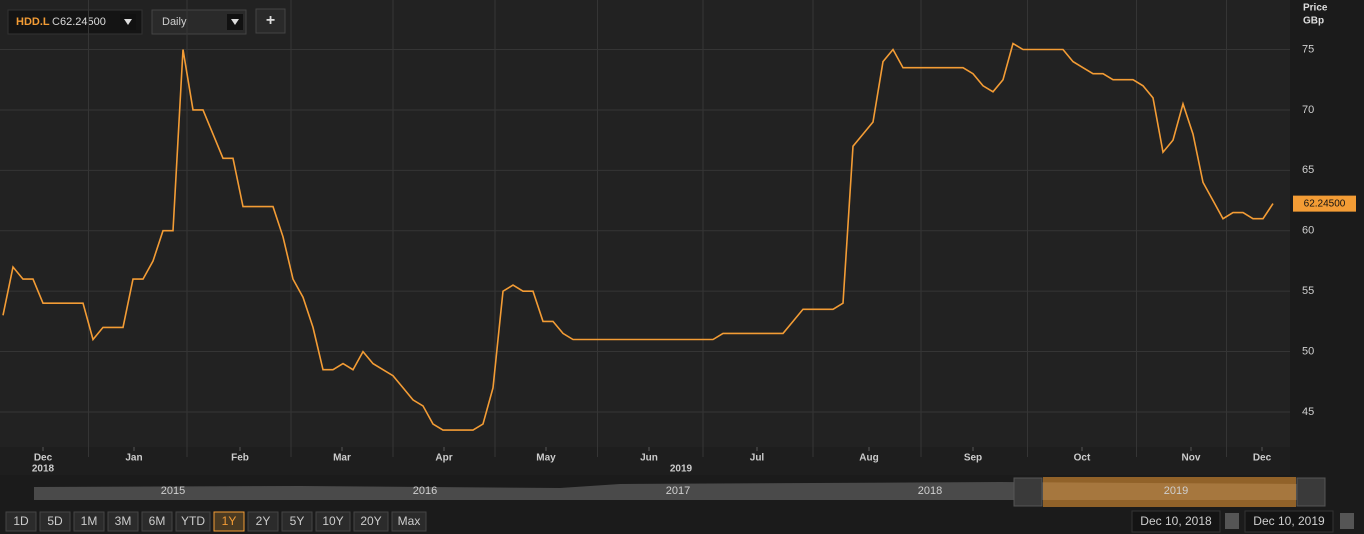 Image resolution: width=1364 pixels, height=534 pixels. I want to click on close-prefix: C, so click(56, 22).